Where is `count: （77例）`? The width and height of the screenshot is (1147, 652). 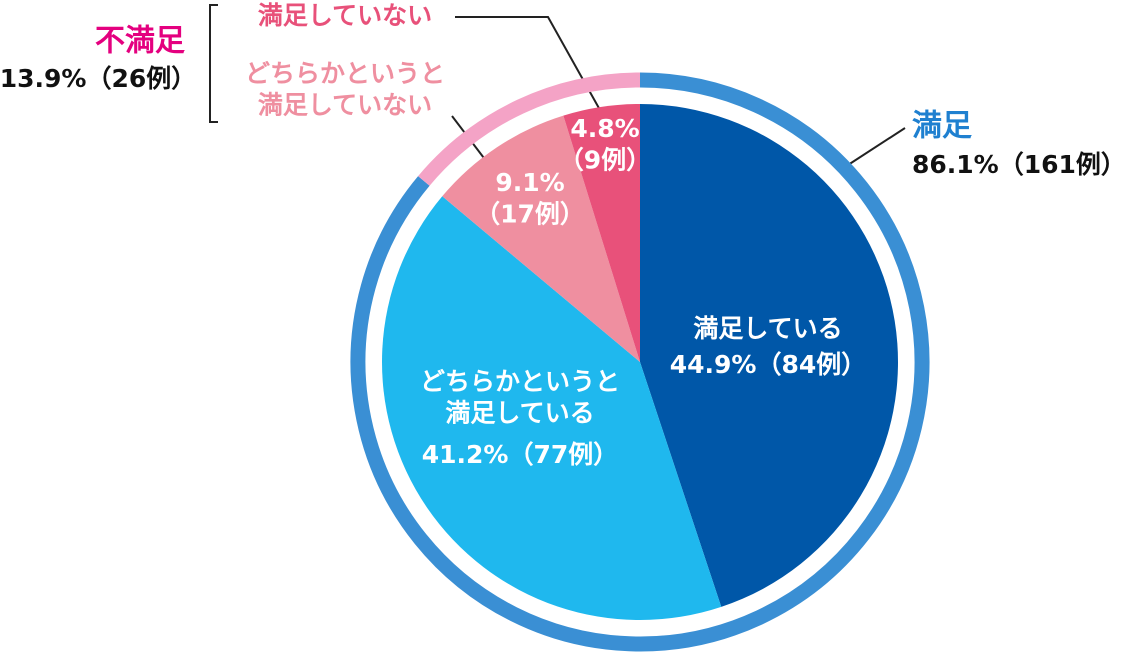
count: （77例） is located at coordinates (563, 454).